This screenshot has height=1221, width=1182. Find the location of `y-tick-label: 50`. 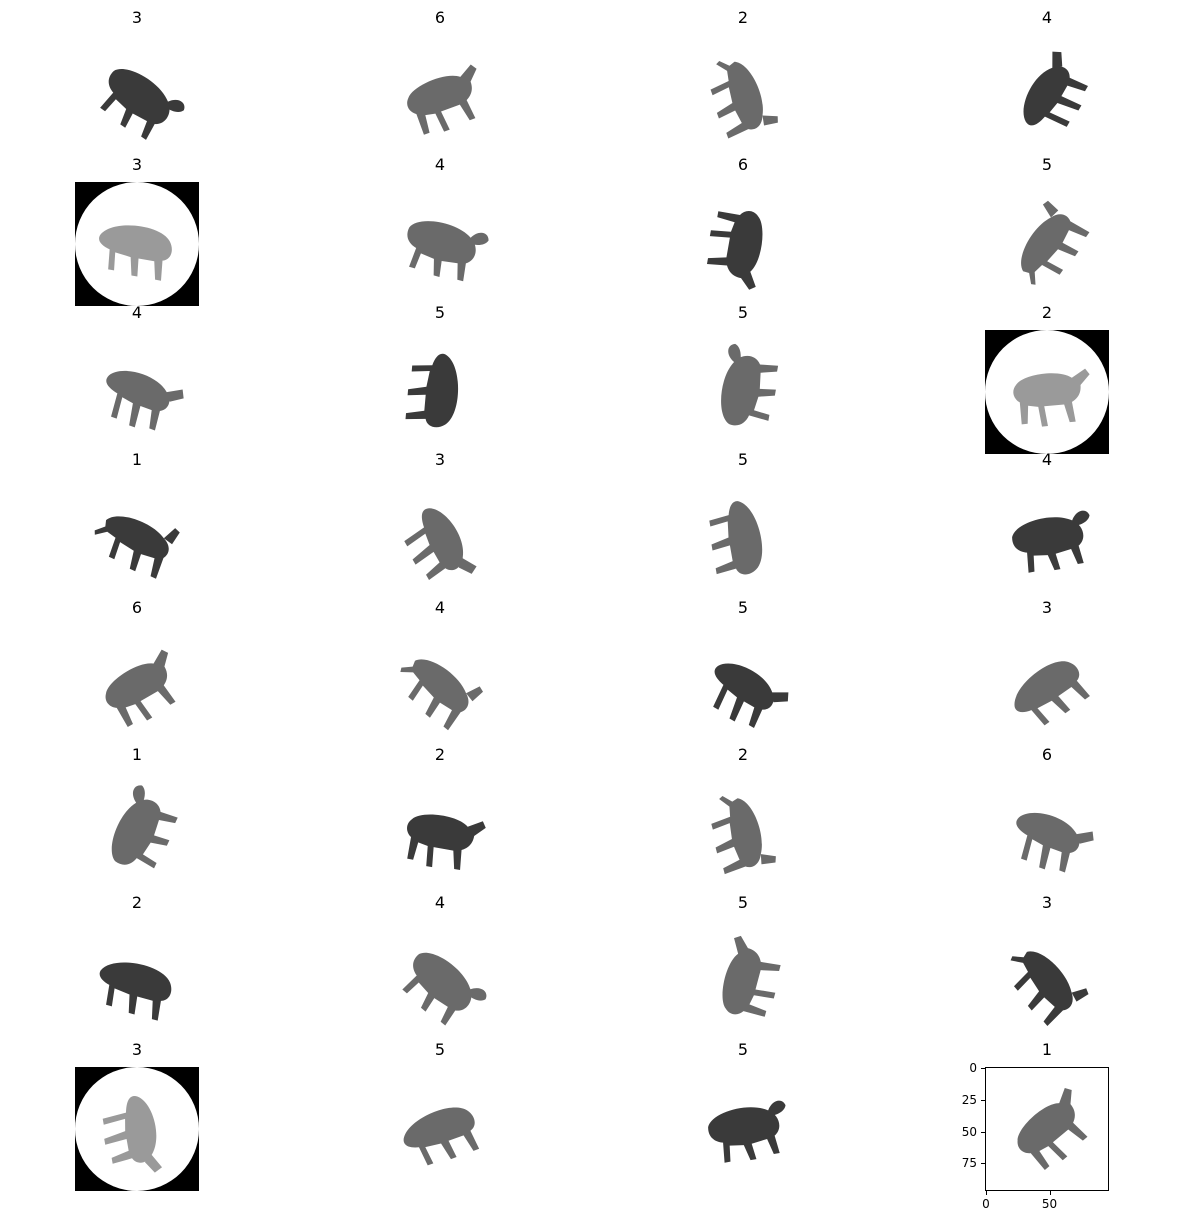

y-tick-label: 50 is located at coordinates (969, 1131).